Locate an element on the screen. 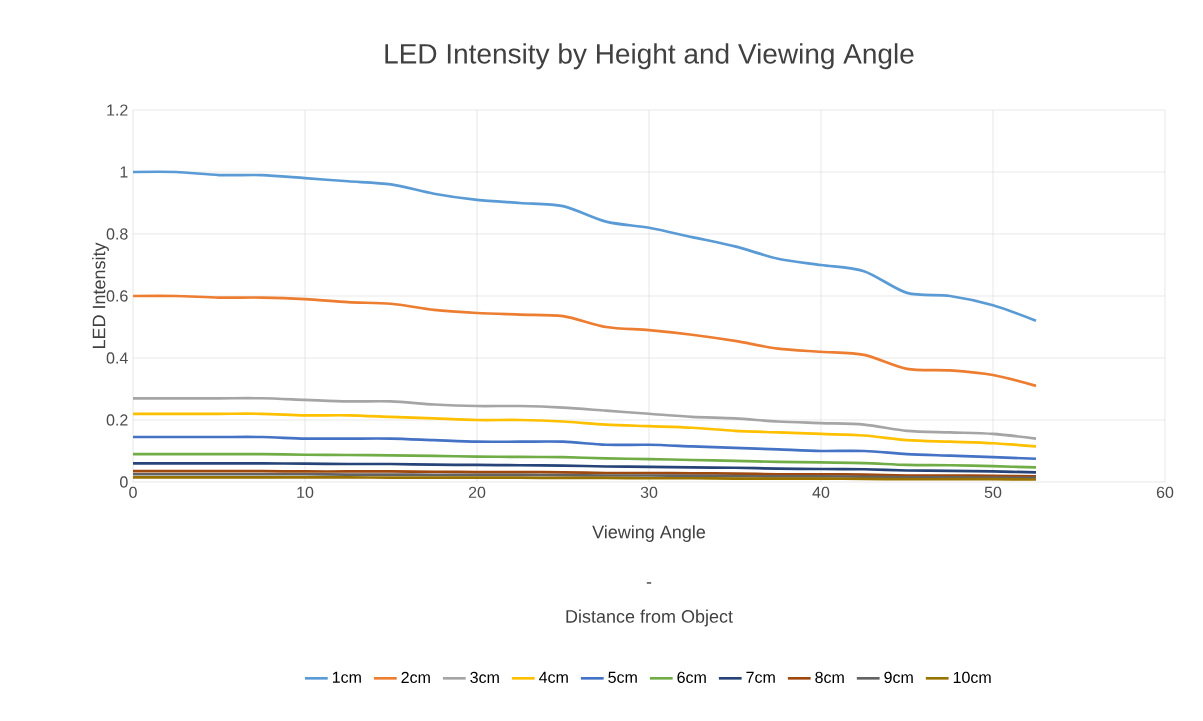 Image resolution: width=1203 pixels, height=721 pixels. x-tick-label: 30 is located at coordinates (649, 492).